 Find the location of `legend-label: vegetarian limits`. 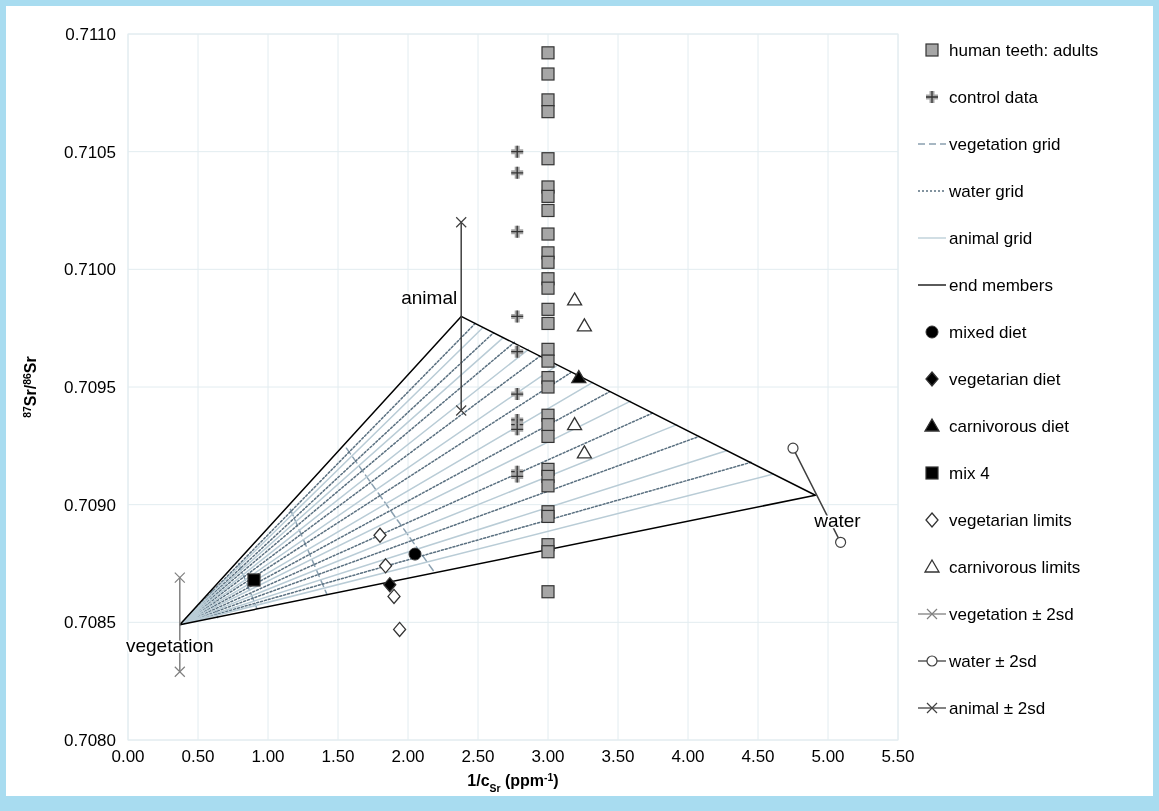

legend-label: vegetarian limits is located at coordinates (1010, 520).